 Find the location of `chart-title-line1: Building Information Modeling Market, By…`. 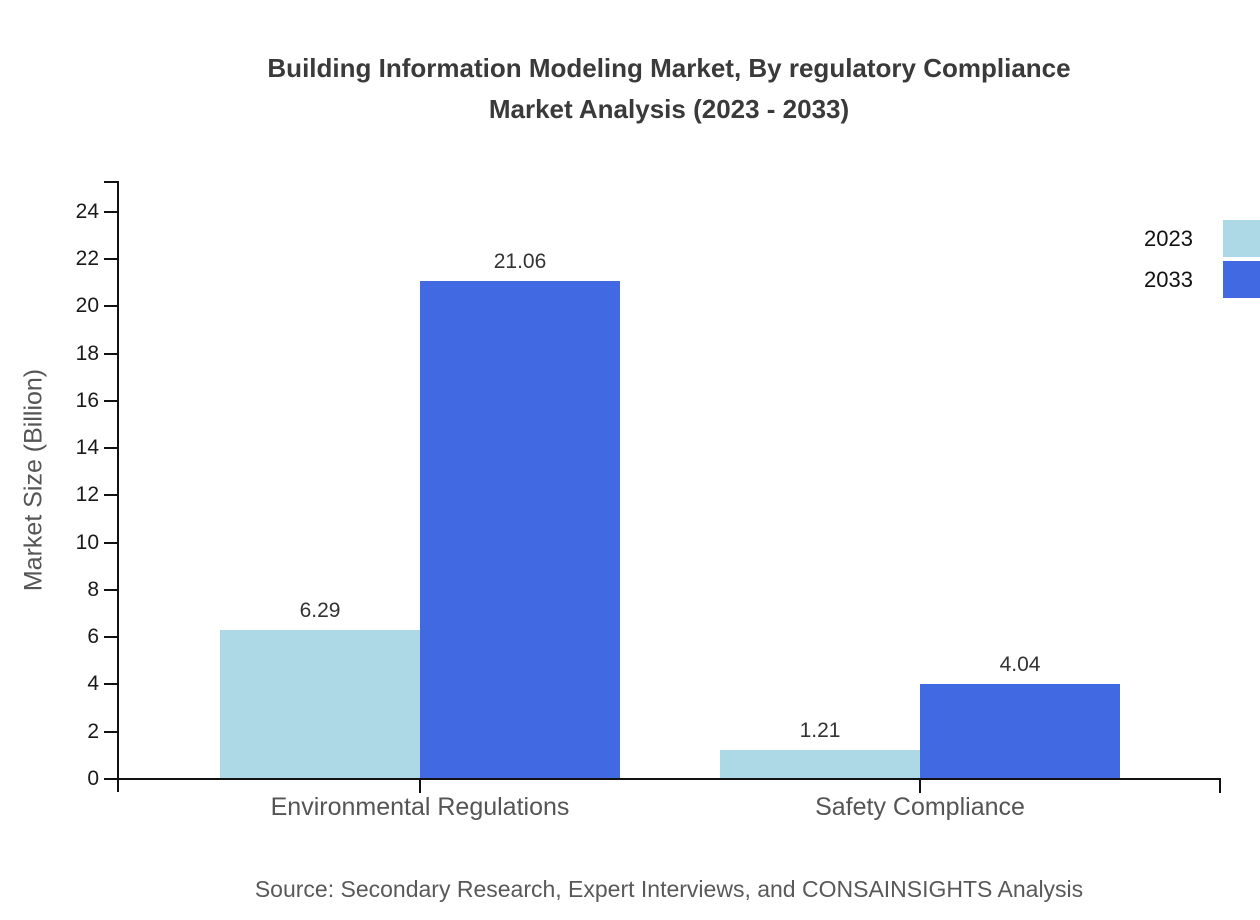

chart-title-line1: Building Information Modeling Market, By… is located at coordinates (669, 68).